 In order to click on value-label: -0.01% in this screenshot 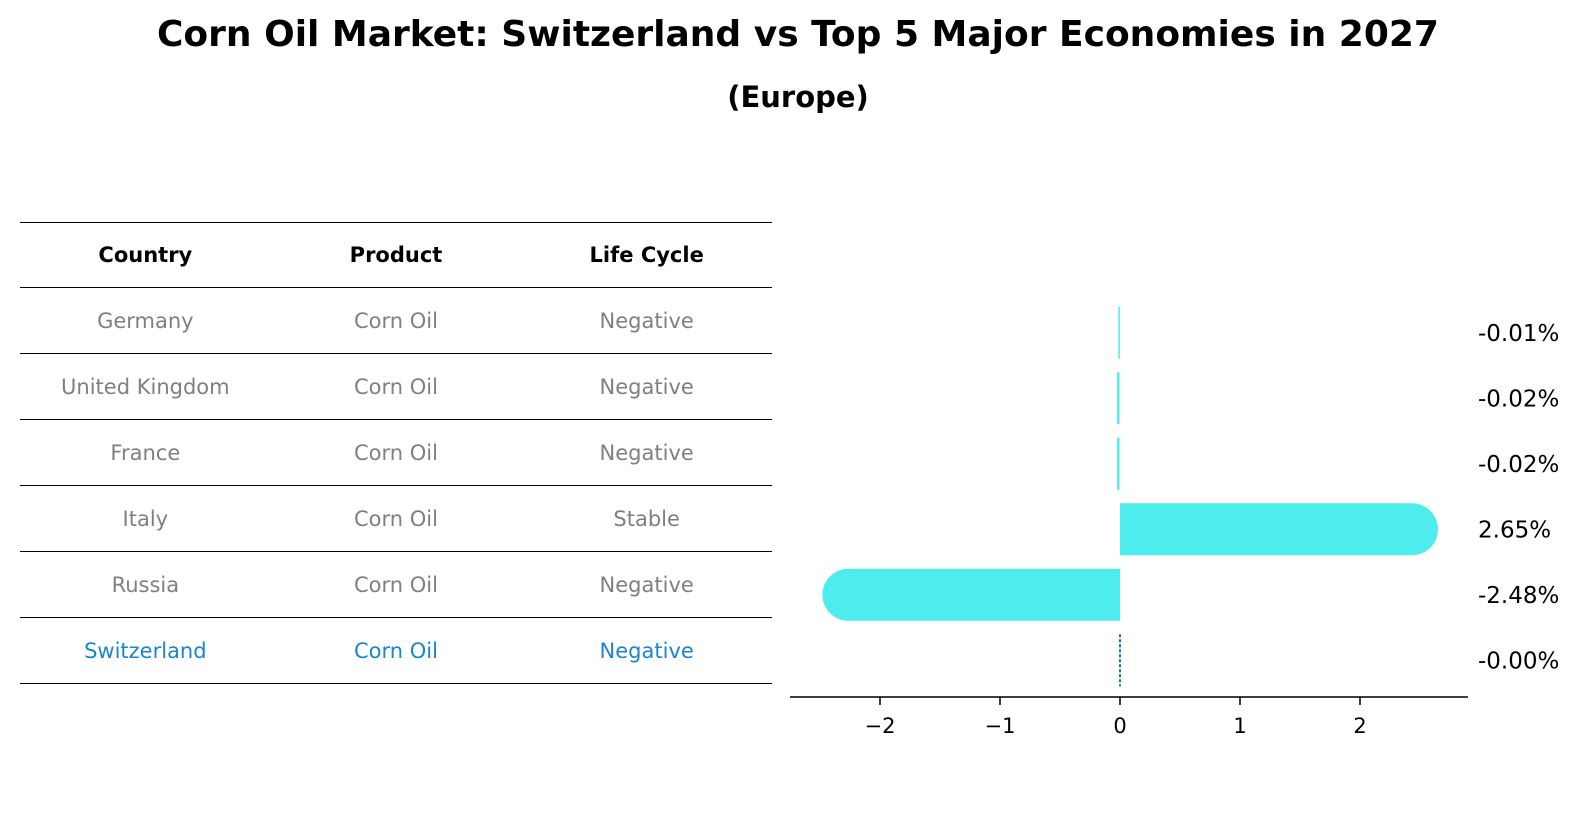, I will do `click(1518, 334)`.